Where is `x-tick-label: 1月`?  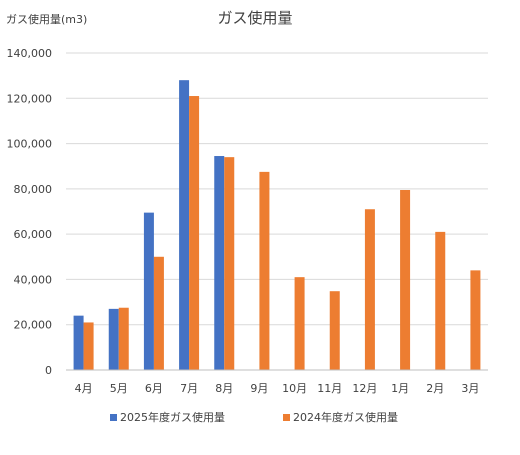
x-tick-label: 1月 is located at coordinates (400, 388).